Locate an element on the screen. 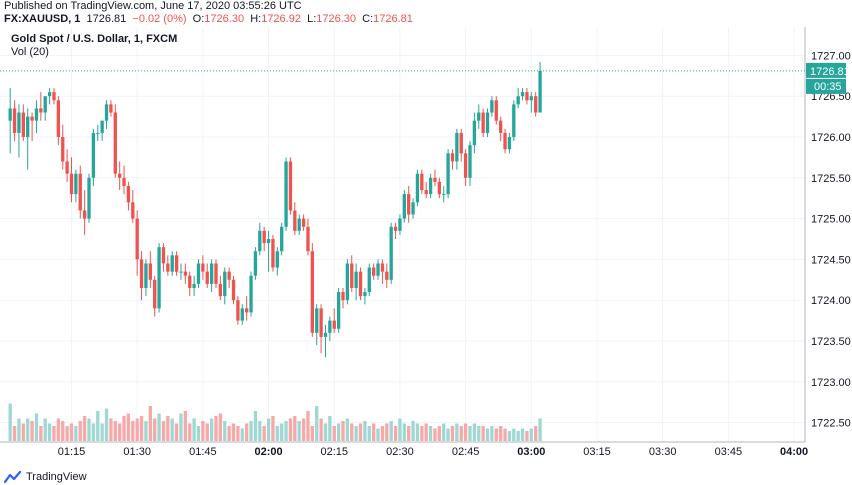 The width and height of the screenshot is (852, 485). time-tick-label: 03:15 is located at coordinates (597, 452).